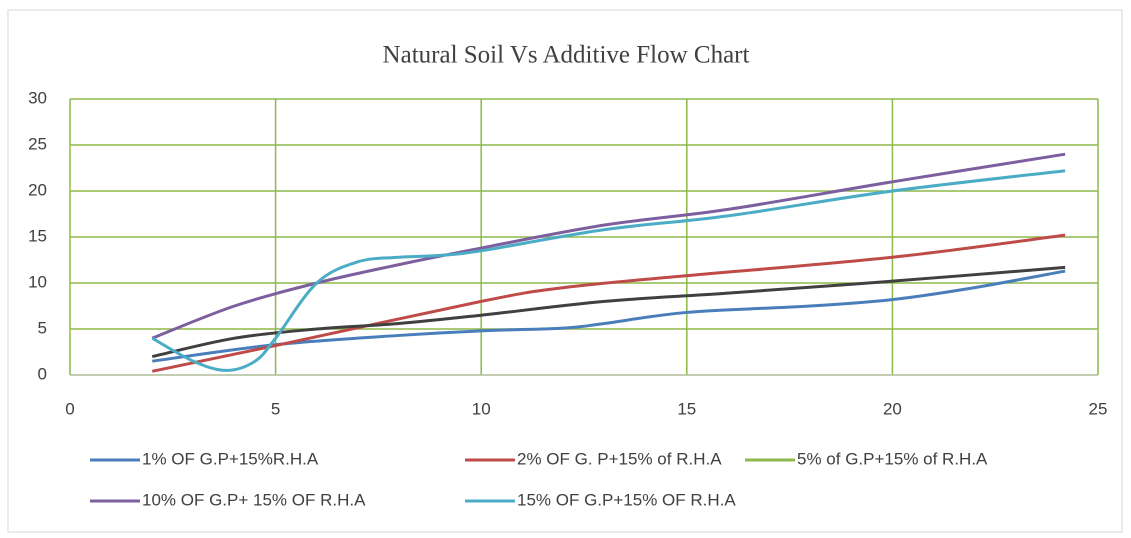 This screenshot has height=538, width=1131. What do you see at coordinates (619, 458) in the screenshot?
I see `legend-label: 2% OF G. P+15% of R.H.A` at bounding box center [619, 458].